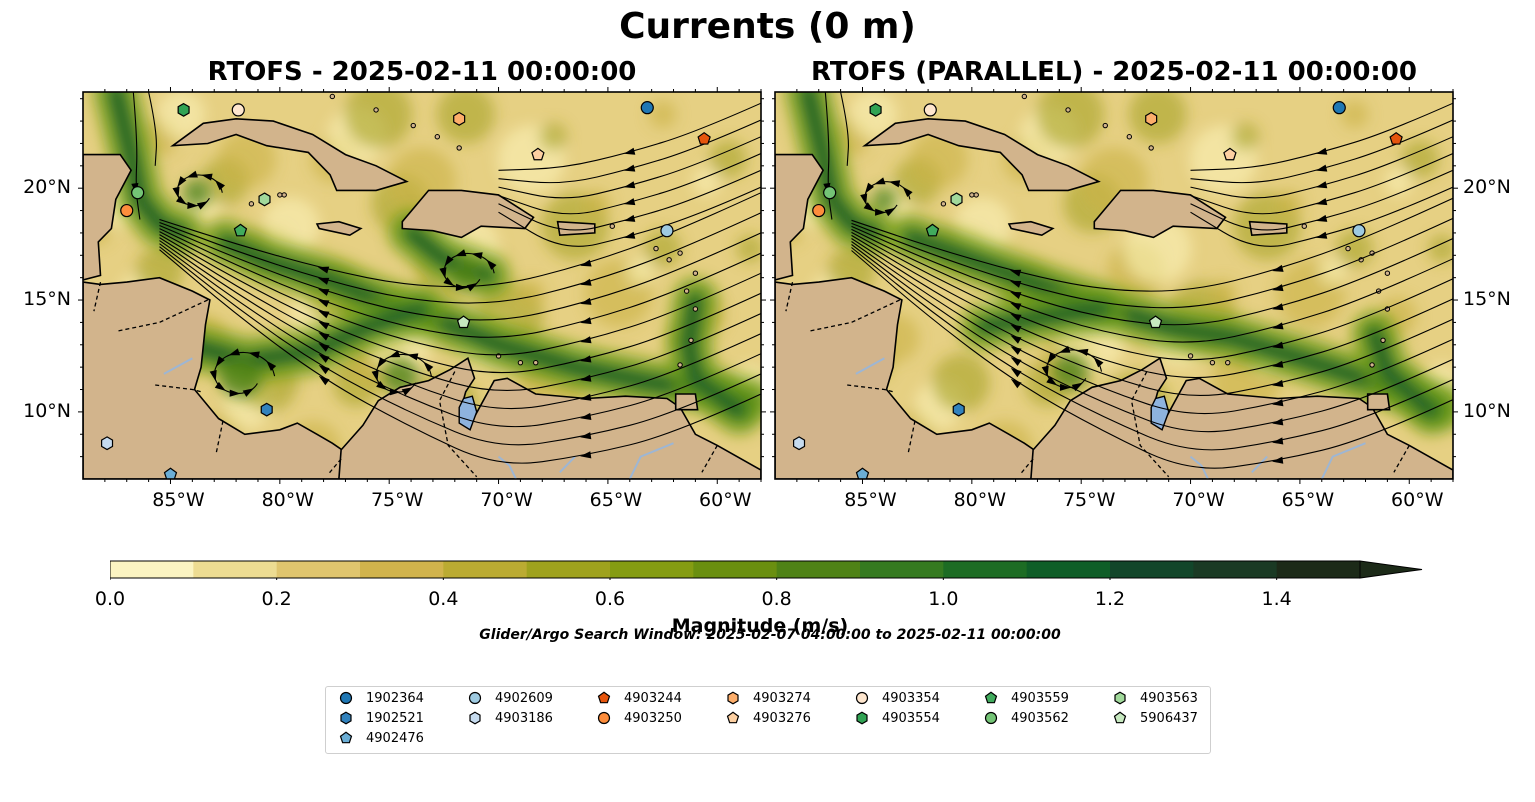  I want to click on lat-tick-label: 15°N, so click(1487, 299).